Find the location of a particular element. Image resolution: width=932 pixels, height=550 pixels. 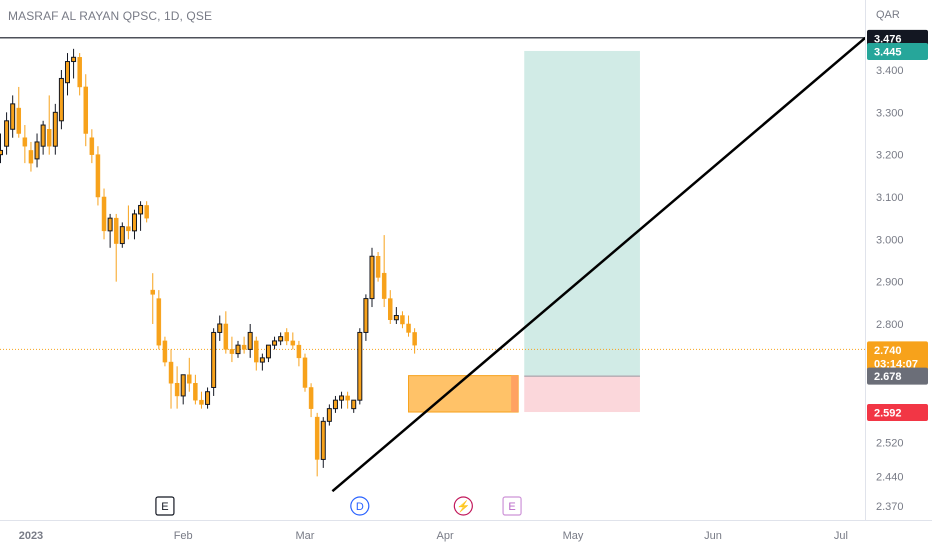

price-badge: 3.445 is located at coordinates (897, 51).